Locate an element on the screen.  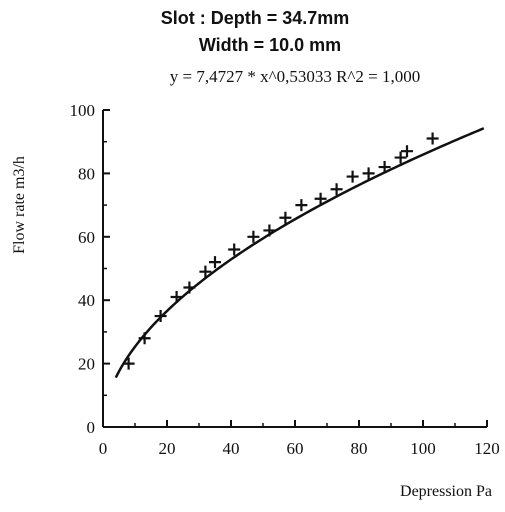
y-tick-label: 80 is located at coordinates (86, 173).